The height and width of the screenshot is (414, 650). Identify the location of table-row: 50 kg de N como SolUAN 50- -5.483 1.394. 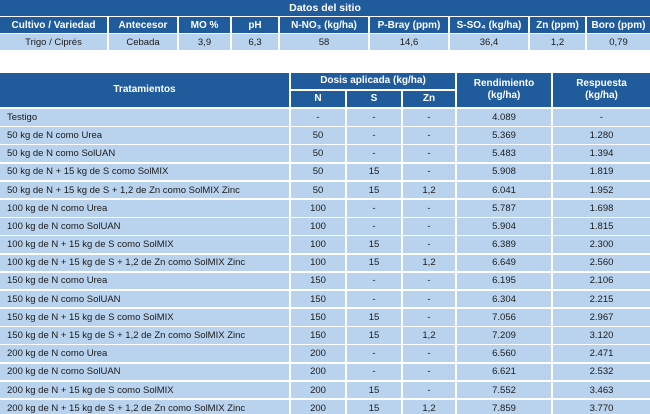
(325, 153).